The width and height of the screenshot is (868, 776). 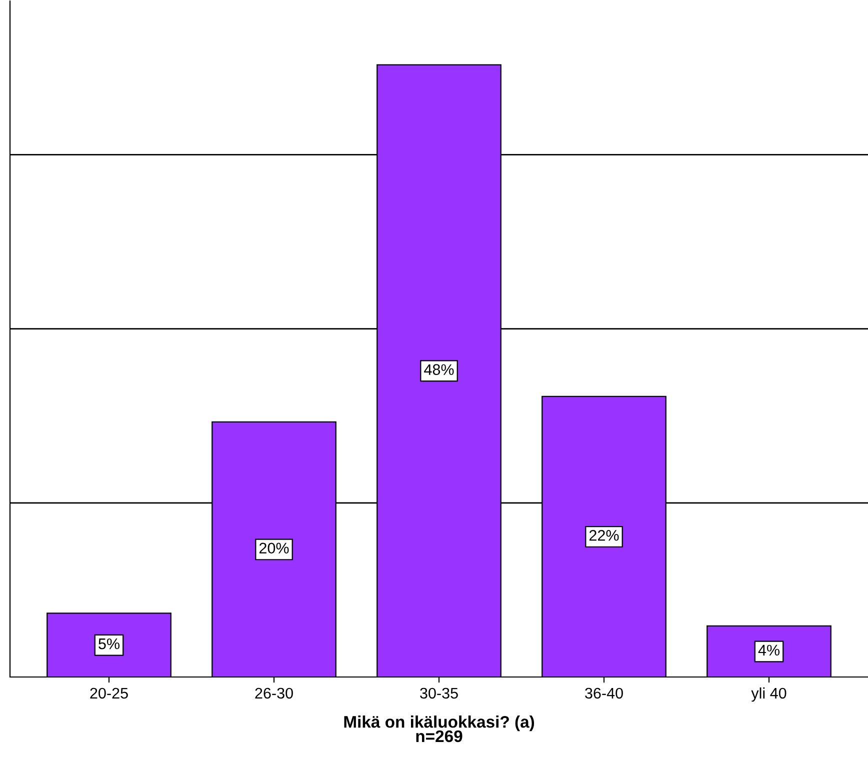 What do you see at coordinates (439, 369) in the screenshot?
I see `data-label: 48%` at bounding box center [439, 369].